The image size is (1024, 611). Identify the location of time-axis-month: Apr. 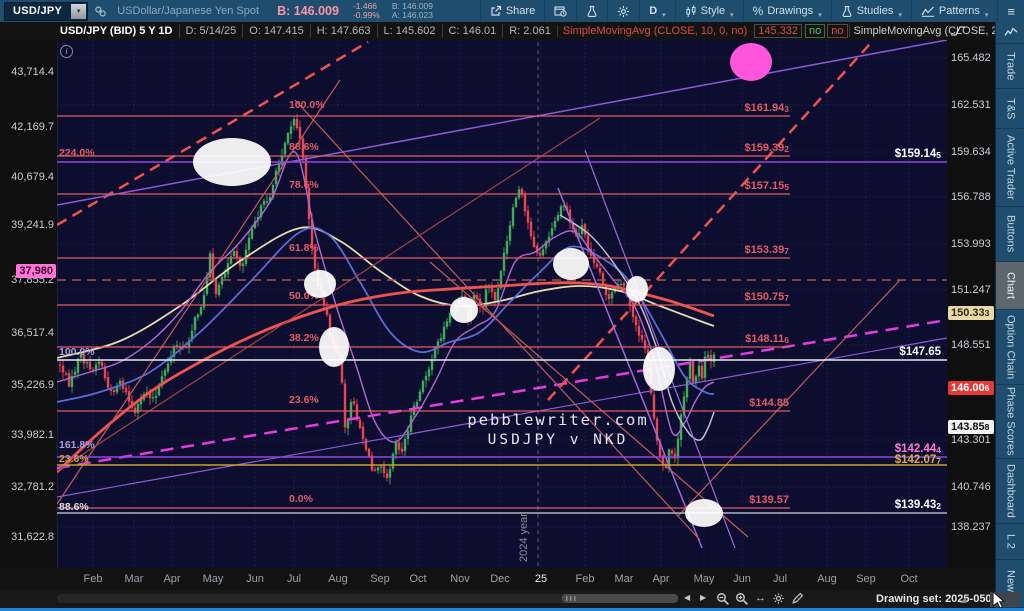
(661, 579).